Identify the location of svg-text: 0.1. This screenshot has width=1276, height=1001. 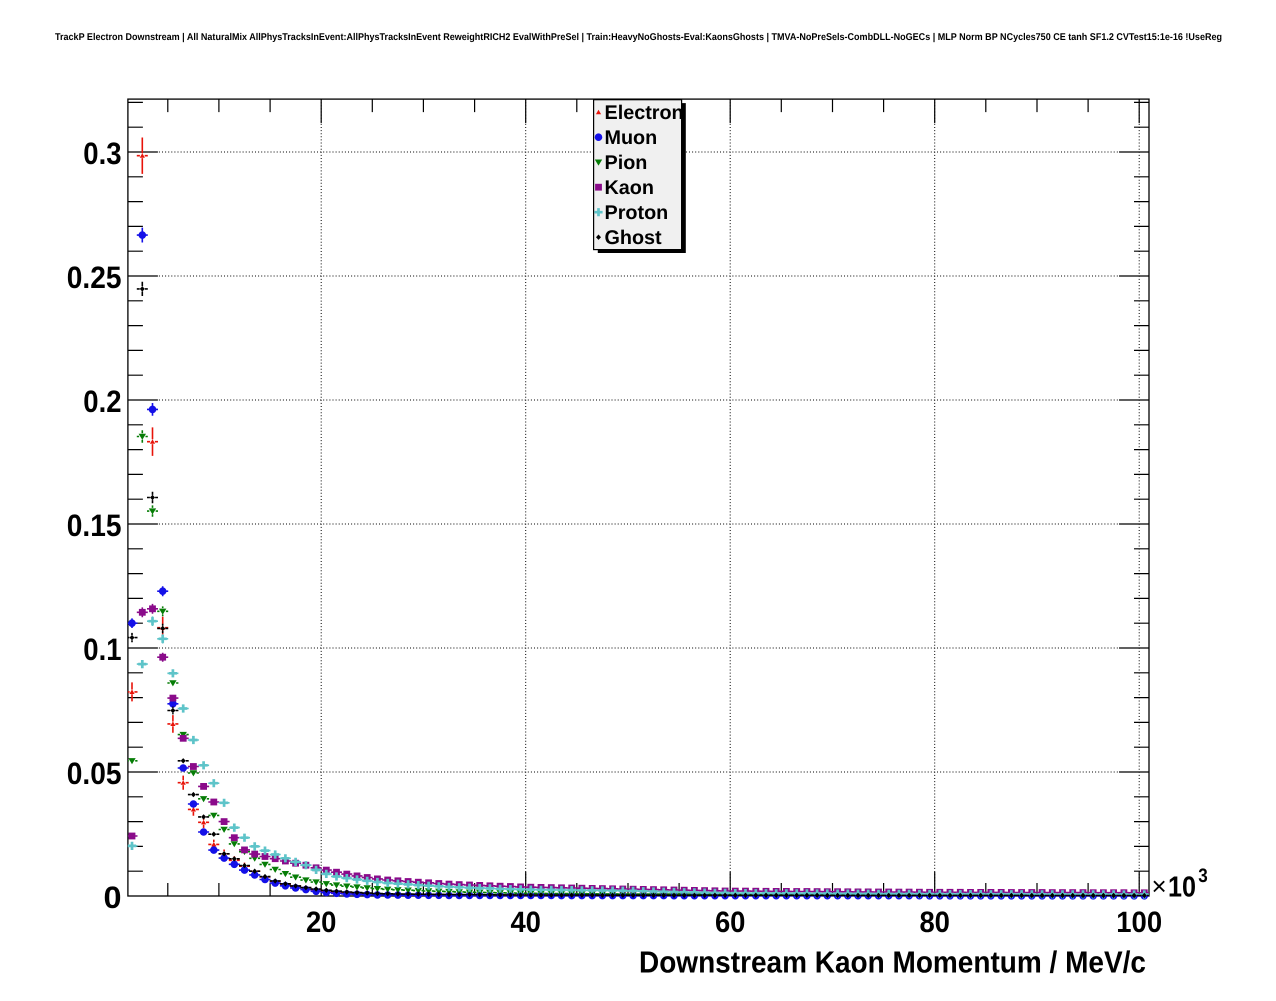
(102, 649).